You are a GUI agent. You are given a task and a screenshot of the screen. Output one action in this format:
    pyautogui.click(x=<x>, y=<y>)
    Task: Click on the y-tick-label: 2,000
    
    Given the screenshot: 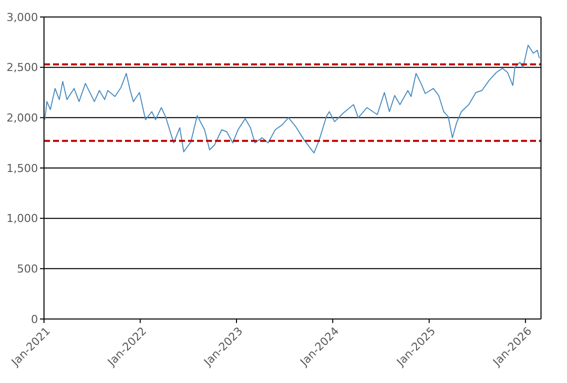 What is the action you would take?
    pyautogui.click(x=22, y=118)
    